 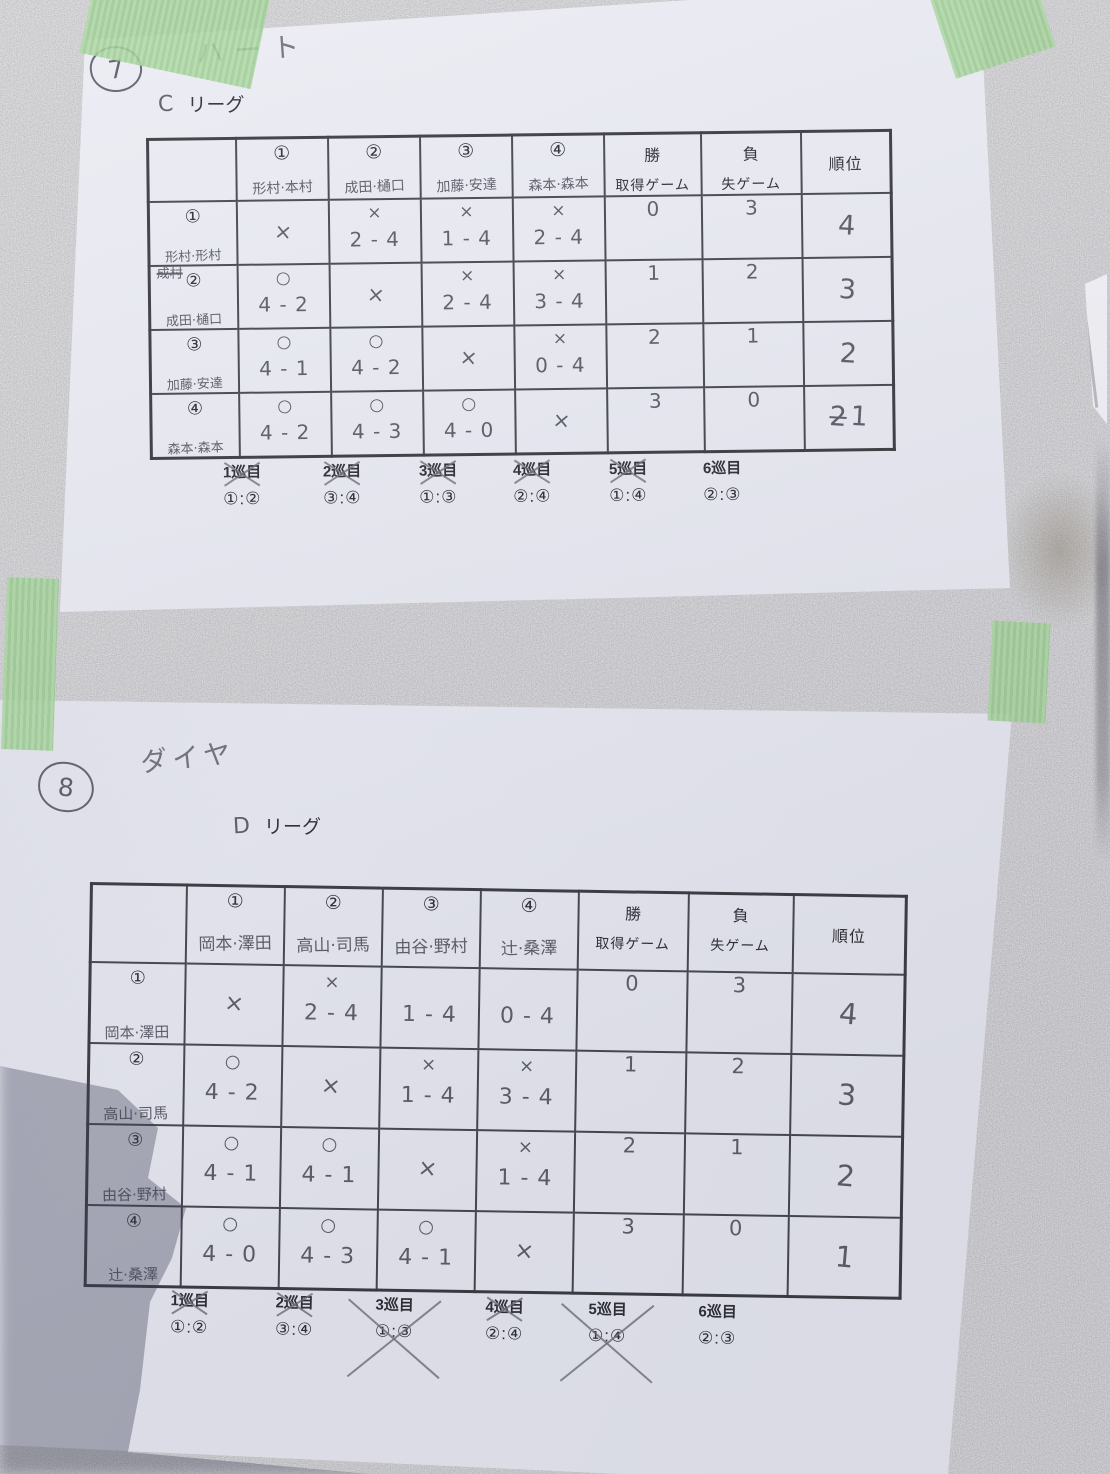 I want to click on rank-value-scratched: 2, so click(x=838, y=417).